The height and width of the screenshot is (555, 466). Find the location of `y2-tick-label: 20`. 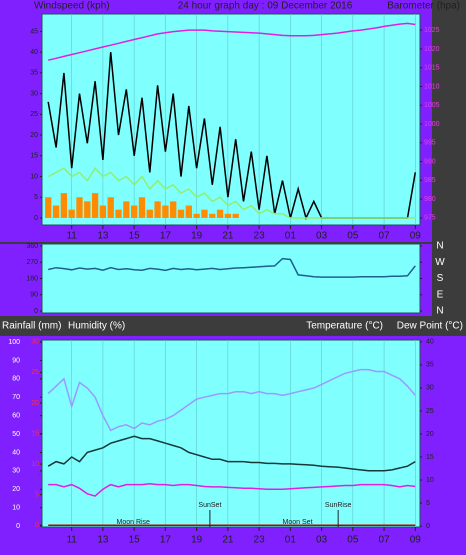

y2-tick-label: 20 is located at coordinates (430, 434).